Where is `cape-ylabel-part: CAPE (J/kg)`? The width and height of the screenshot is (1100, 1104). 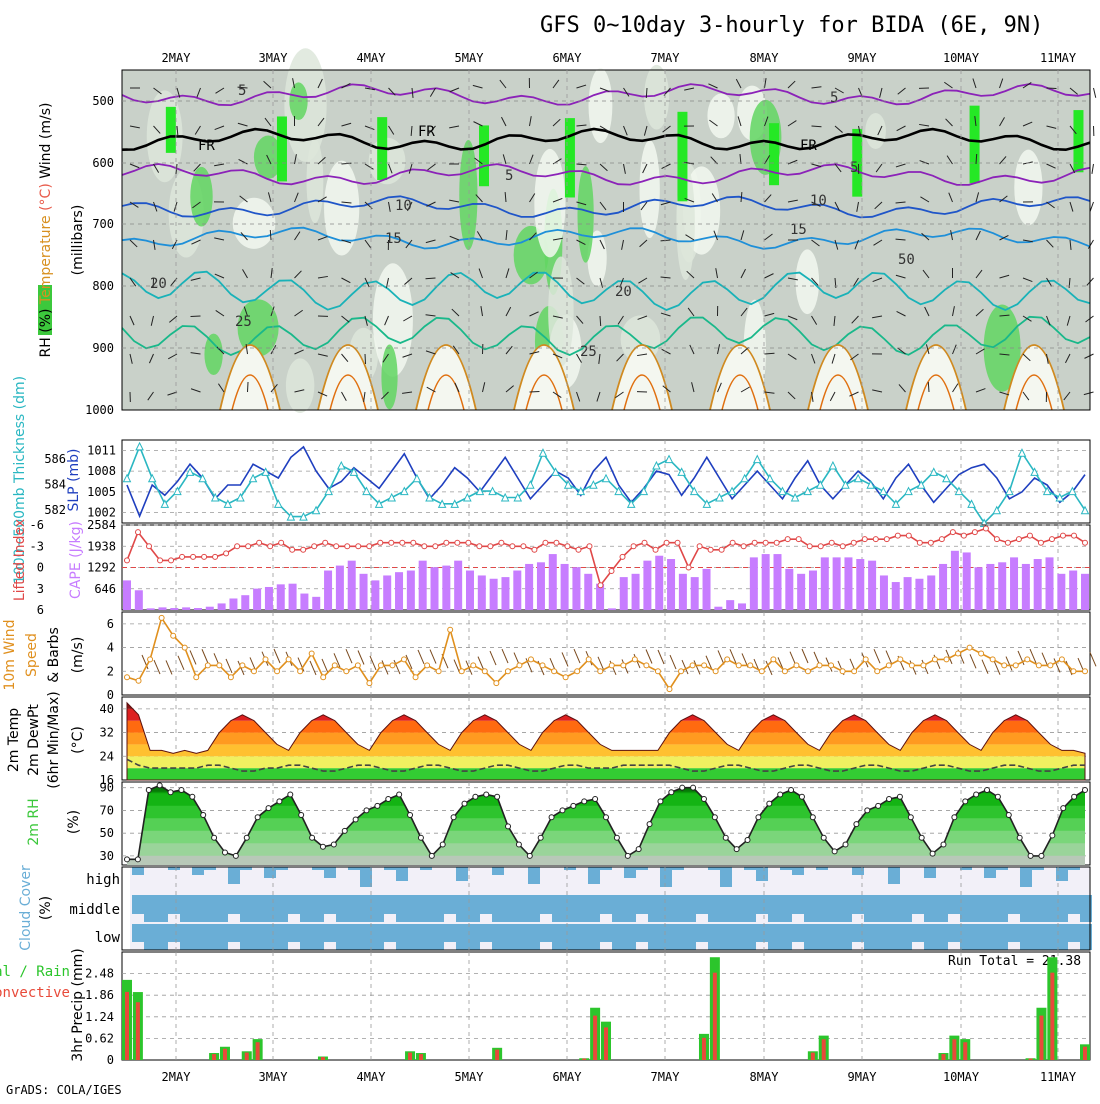 cape-ylabel-part: CAPE (J/kg) is located at coordinates (76, 560).